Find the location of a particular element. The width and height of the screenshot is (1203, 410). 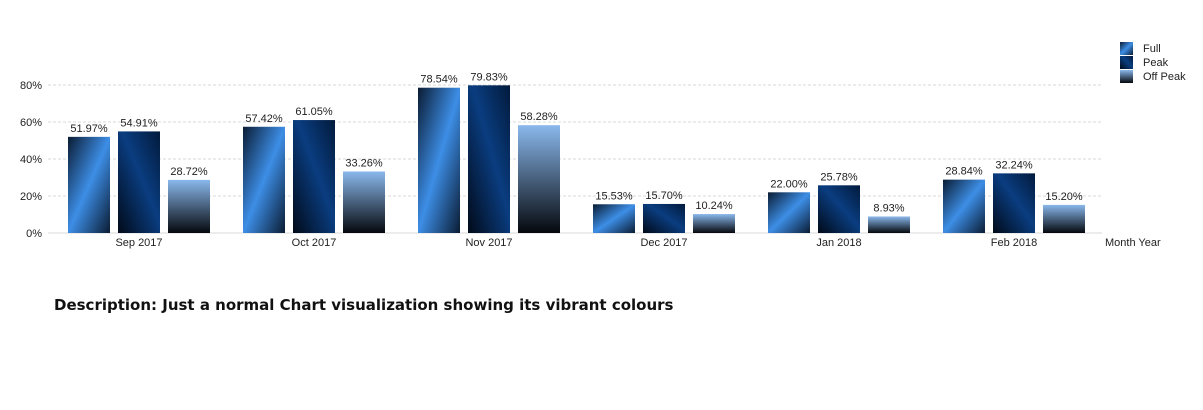

data-label: 58.28% is located at coordinates (539, 117).